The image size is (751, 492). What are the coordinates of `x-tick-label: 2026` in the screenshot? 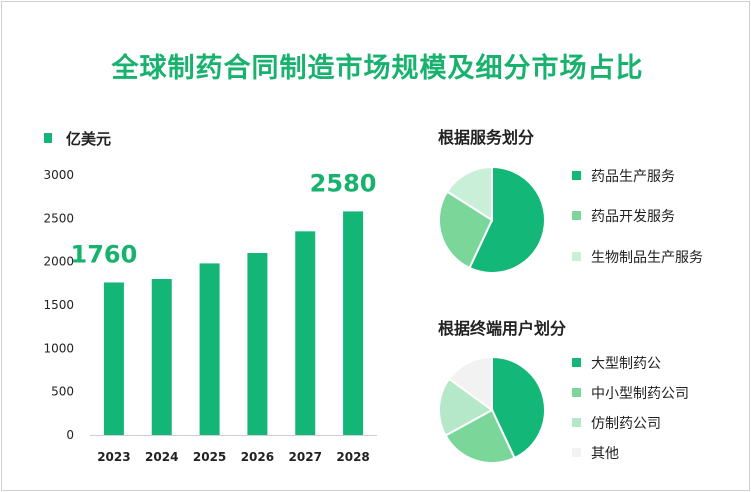 It's located at (257, 457).